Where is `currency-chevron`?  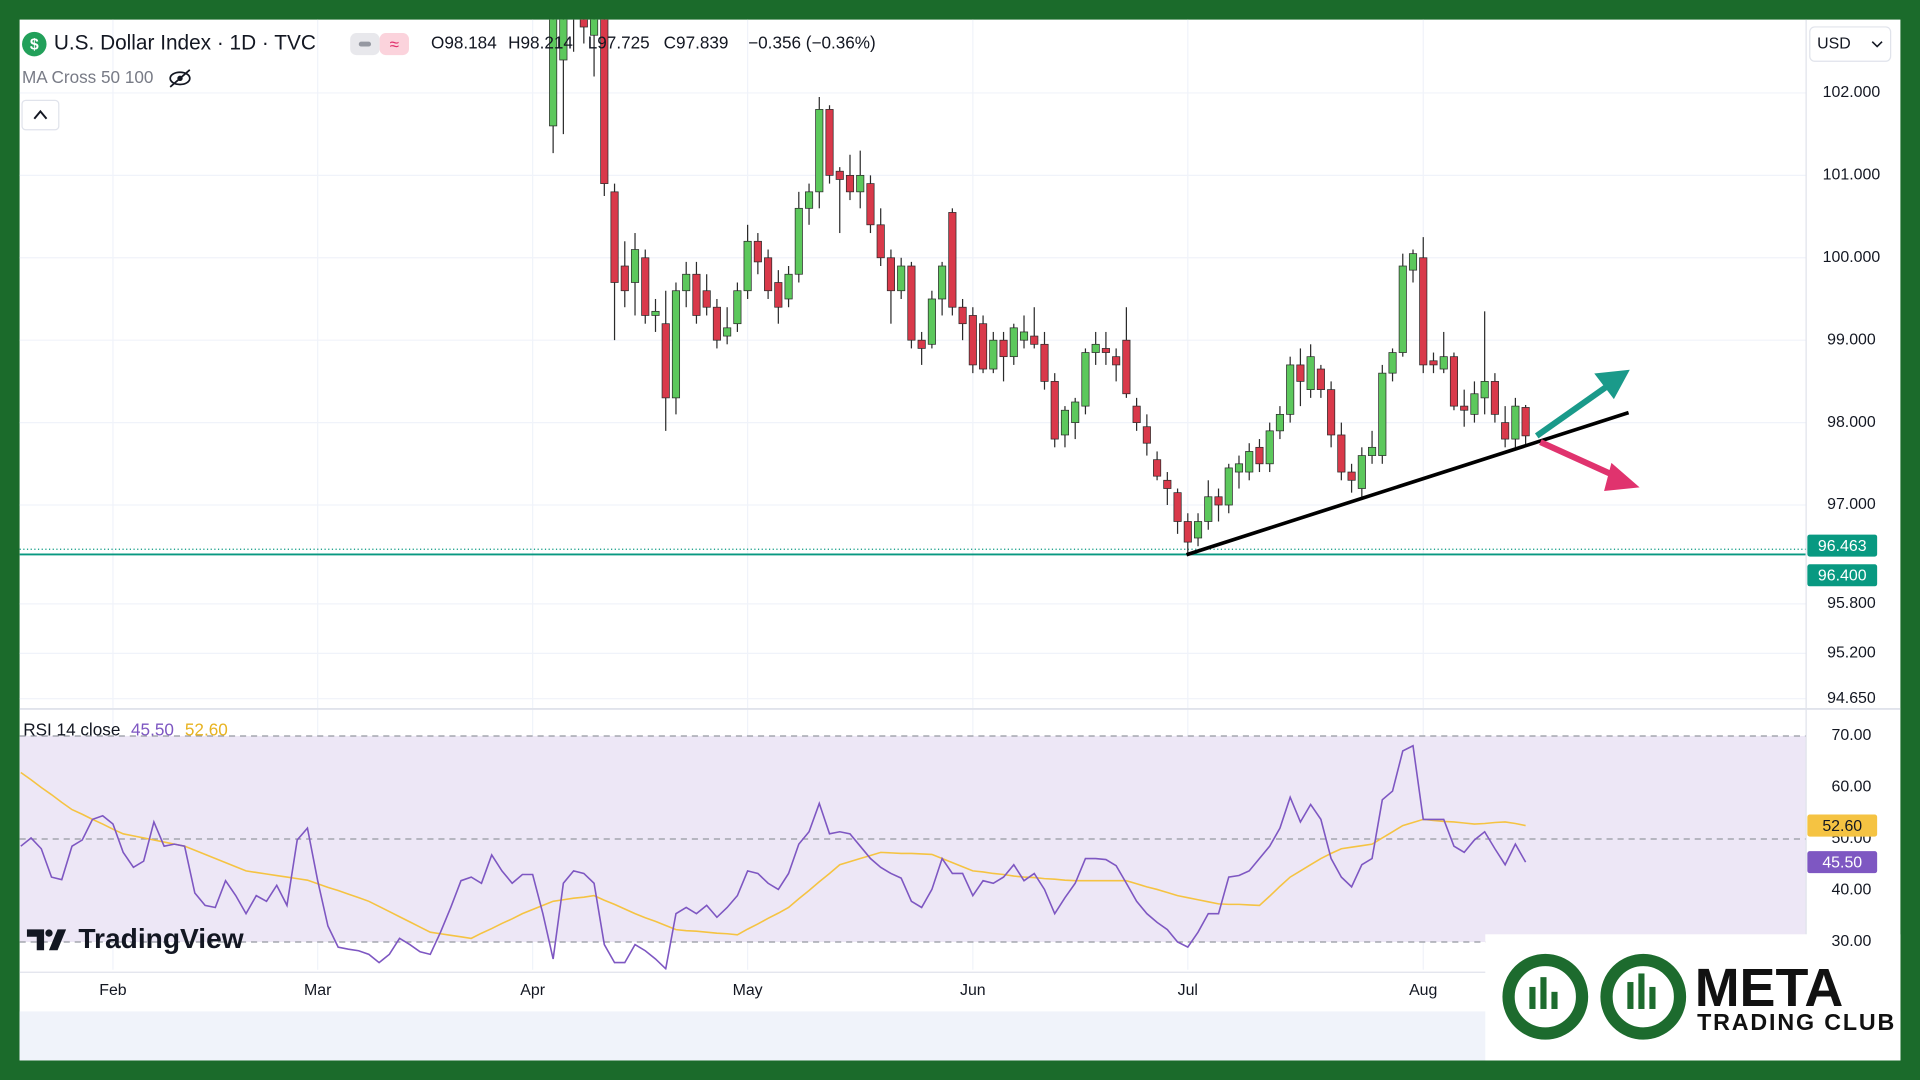
currency-chevron is located at coordinates (1877, 44).